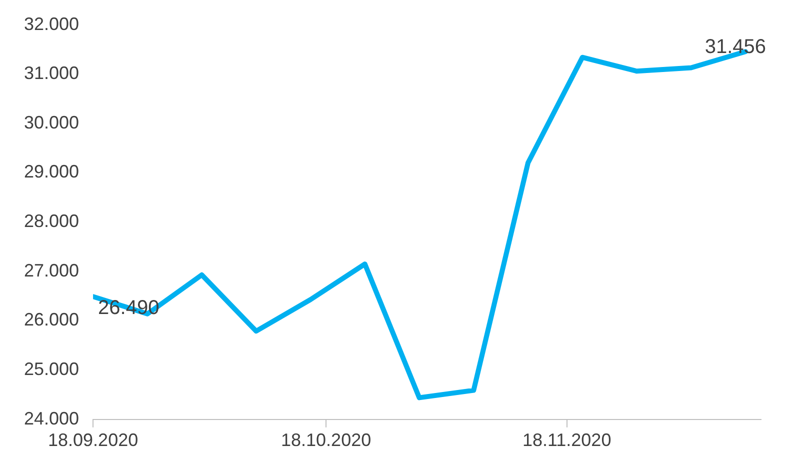  What do you see at coordinates (52, 221) in the screenshot?
I see `y-tick-label: 28.000` at bounding box center [52, 221].